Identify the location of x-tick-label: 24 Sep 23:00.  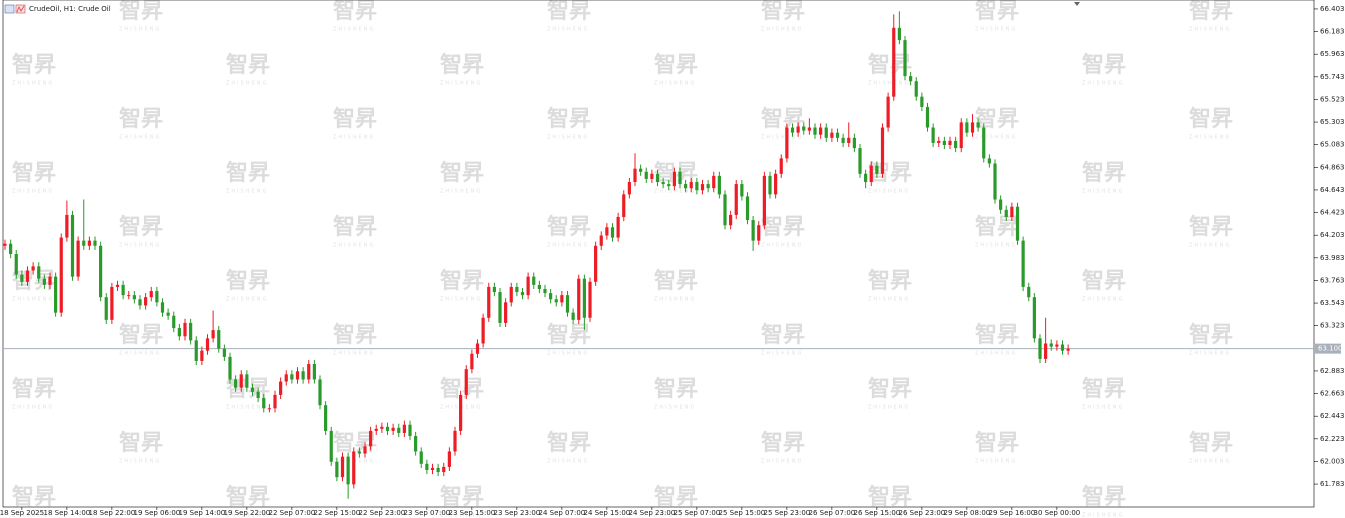
(652, 513).